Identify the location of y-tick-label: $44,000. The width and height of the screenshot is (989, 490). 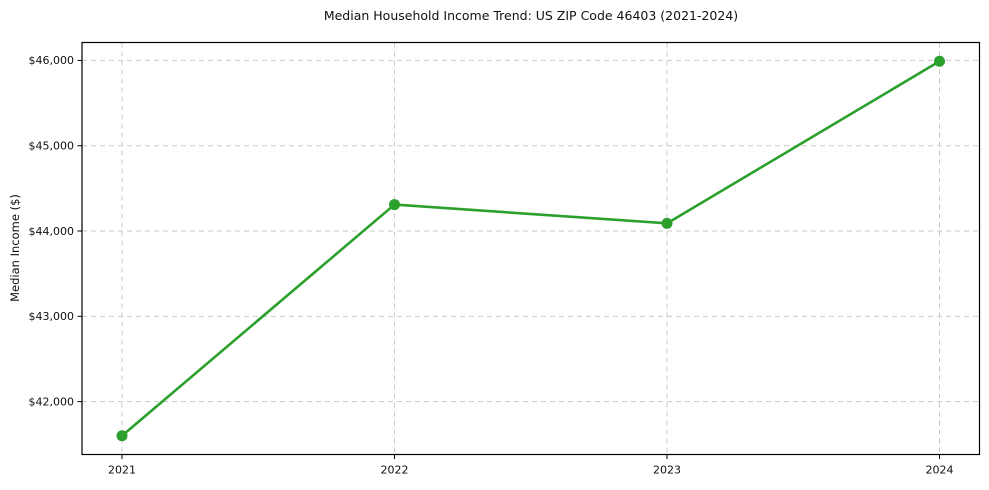
(52, 231).